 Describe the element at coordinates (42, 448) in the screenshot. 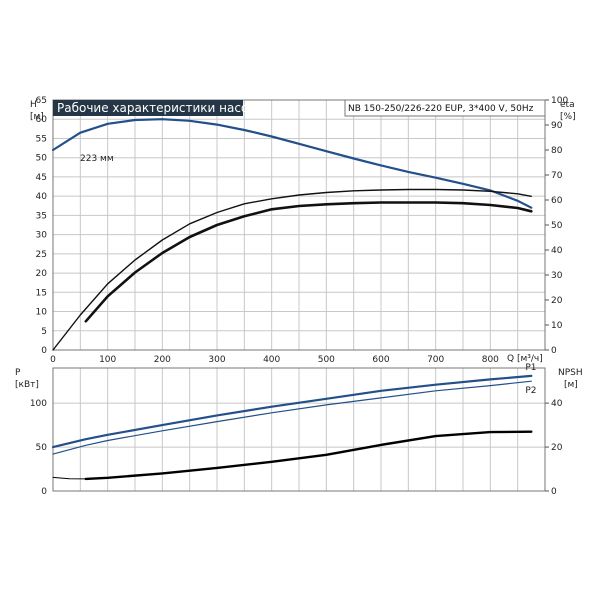

I see `bottom-left-tick-label: 50` at that location.